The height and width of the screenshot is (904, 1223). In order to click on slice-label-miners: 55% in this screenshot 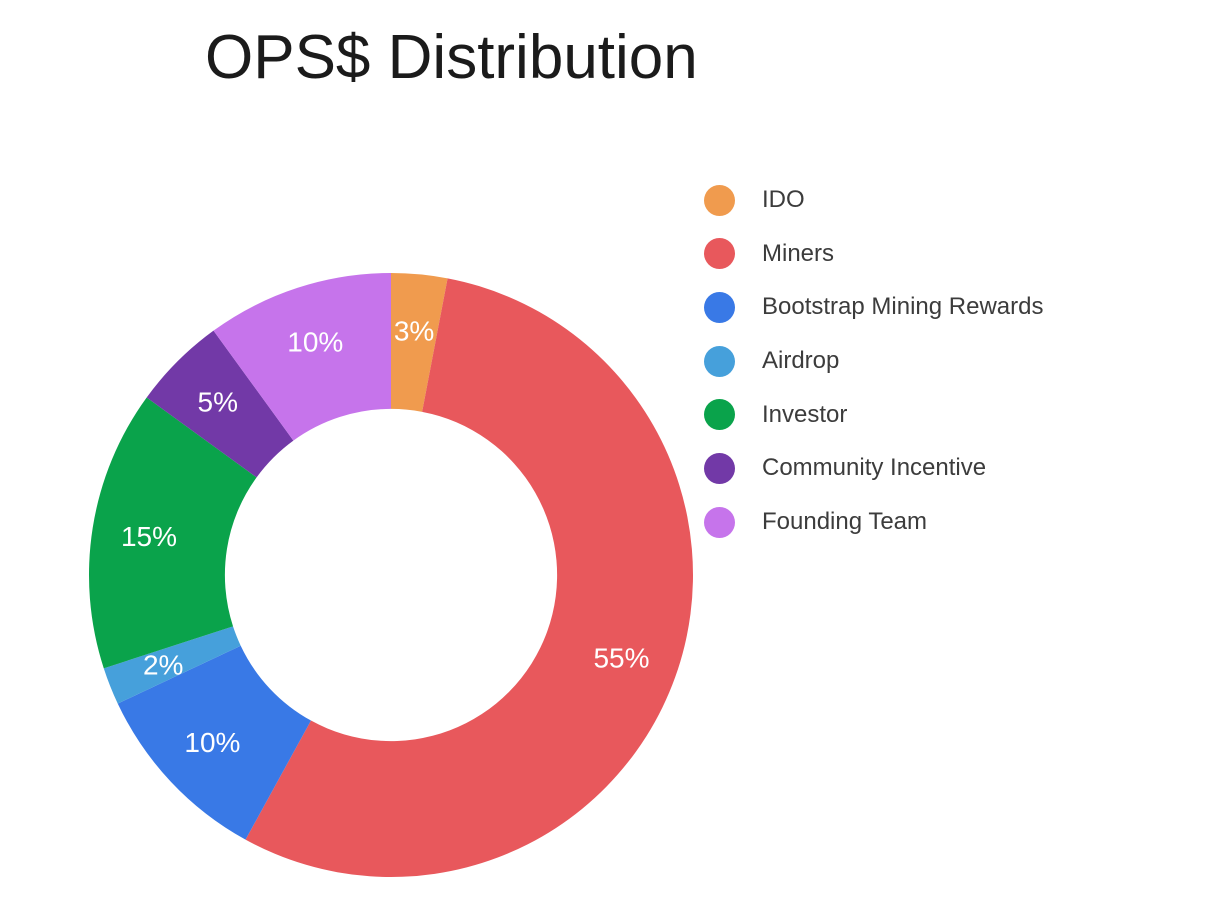, I will do `click(621, 657)`.